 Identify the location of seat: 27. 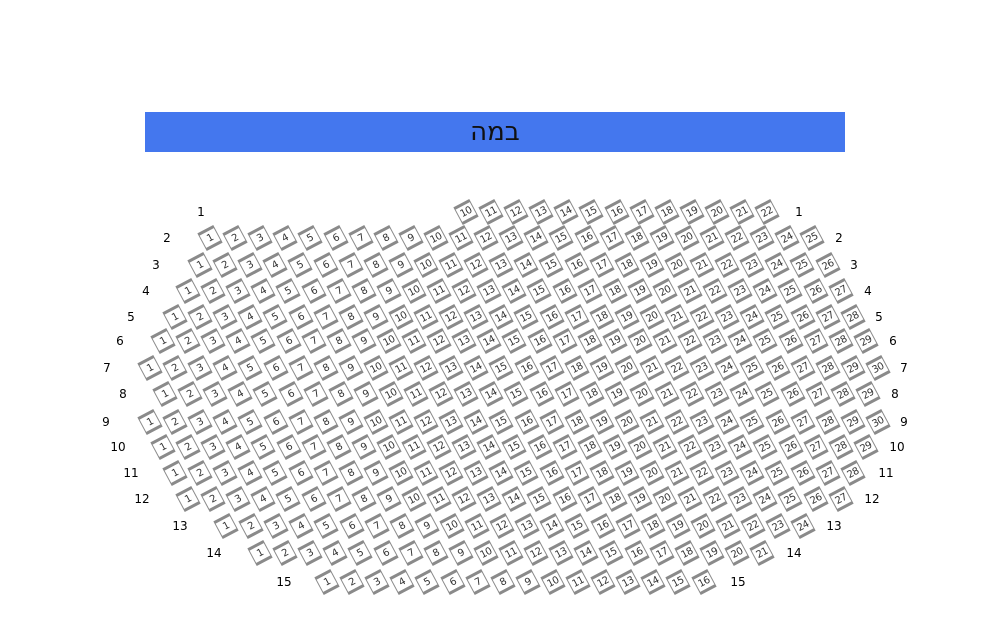
(802, 422).